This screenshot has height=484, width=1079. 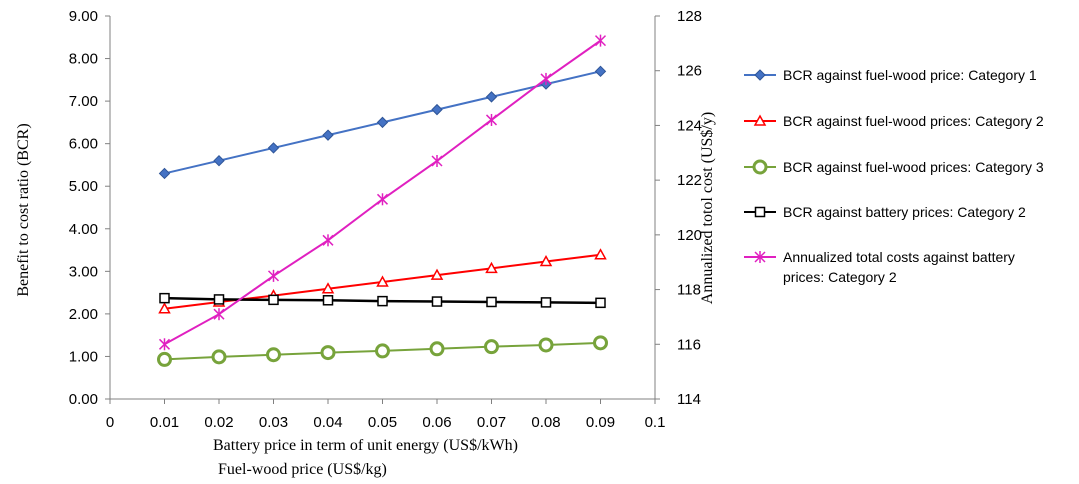 What do you see at coordinates (110, 422) in the screenshot?
I see `x-tick-label: 0` at bounding box center [110, 422].